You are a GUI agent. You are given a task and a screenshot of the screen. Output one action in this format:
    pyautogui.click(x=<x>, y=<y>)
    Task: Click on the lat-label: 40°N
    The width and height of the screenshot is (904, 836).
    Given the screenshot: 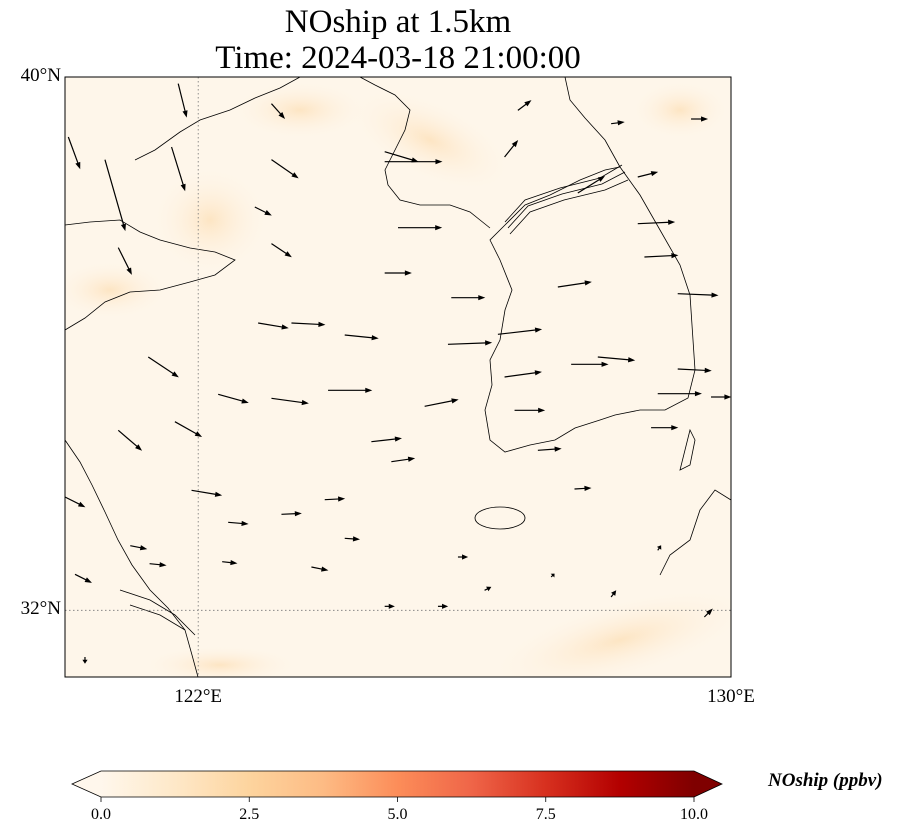 What is the action you would take?
    pyautogui.click(x=40, y=75)
    